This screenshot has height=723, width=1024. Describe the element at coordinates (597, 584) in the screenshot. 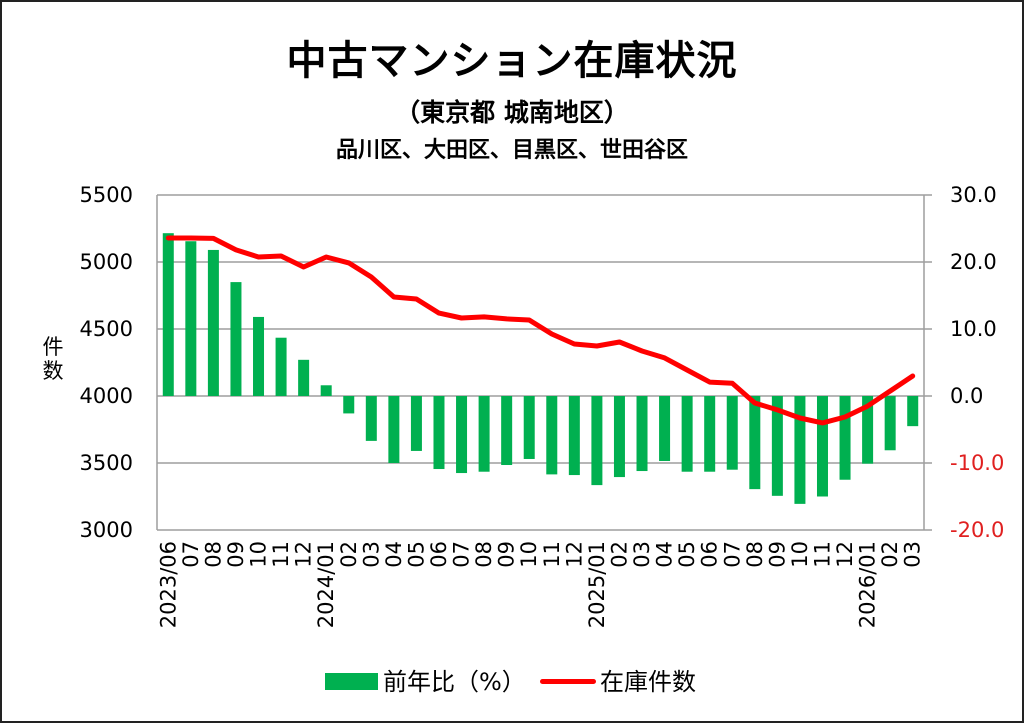

I see `x-axis-tick-label: 2025/01` at that location.